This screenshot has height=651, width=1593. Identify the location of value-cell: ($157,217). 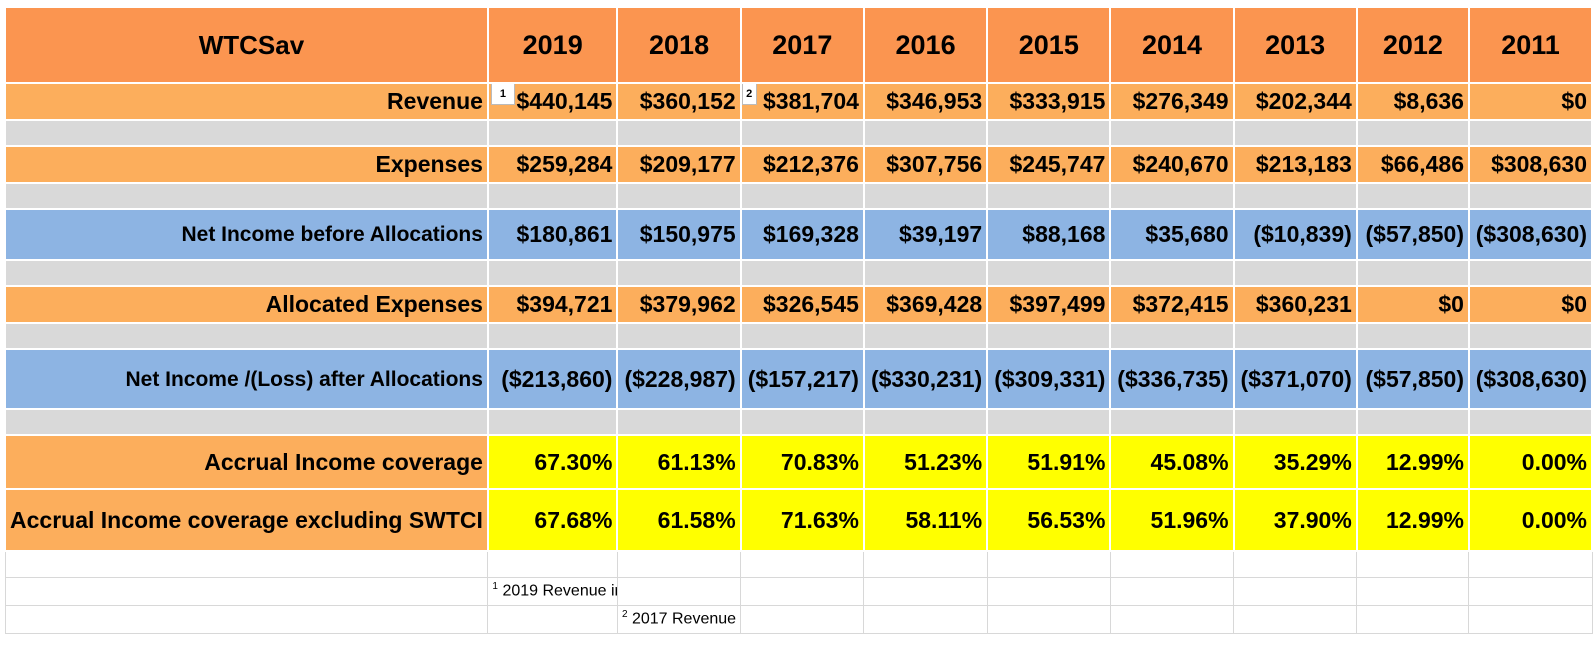
(802, 379).